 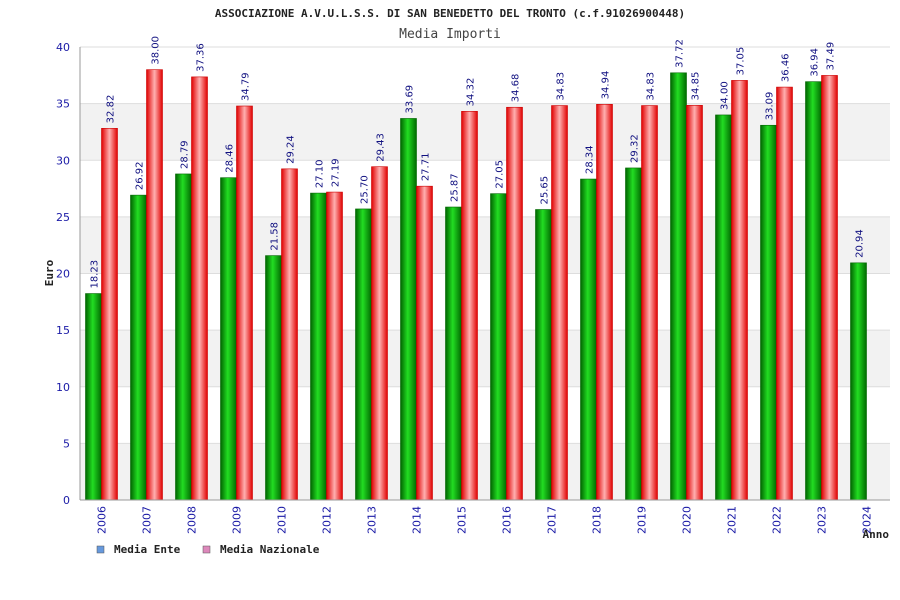 What do you see at coordinates (275, 236) in the screenshot?
I see `value-label: 21.58` at bounding box center [275, 236].